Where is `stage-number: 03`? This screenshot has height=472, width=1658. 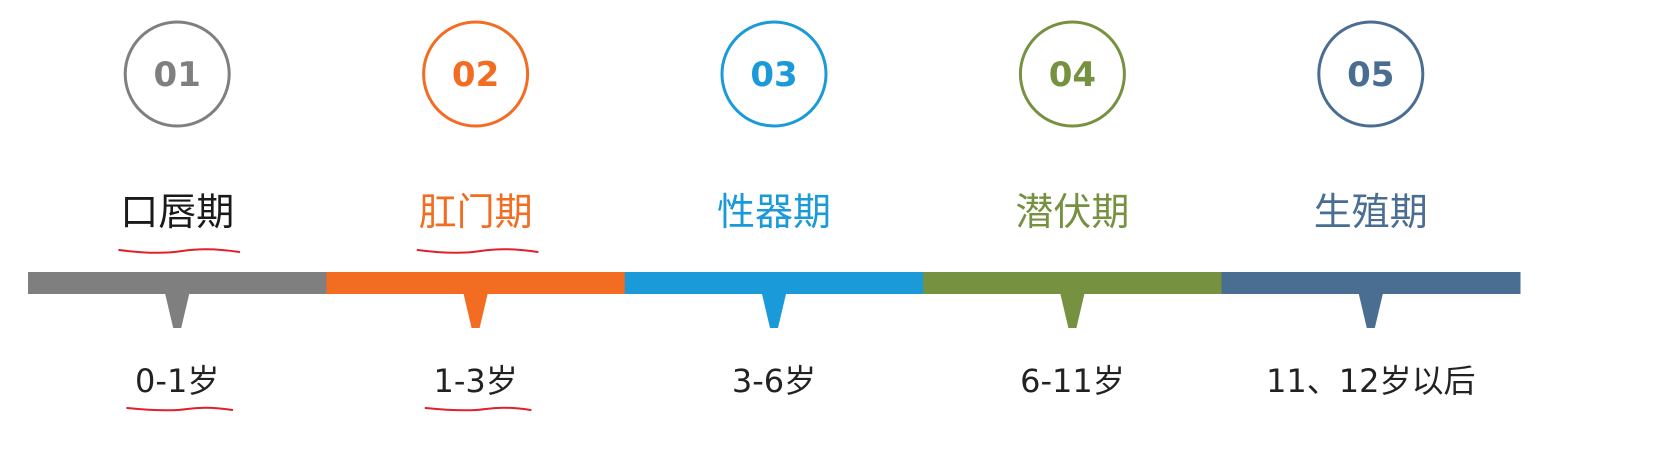
stage-number: 03 is located at coordinates (773, 75).